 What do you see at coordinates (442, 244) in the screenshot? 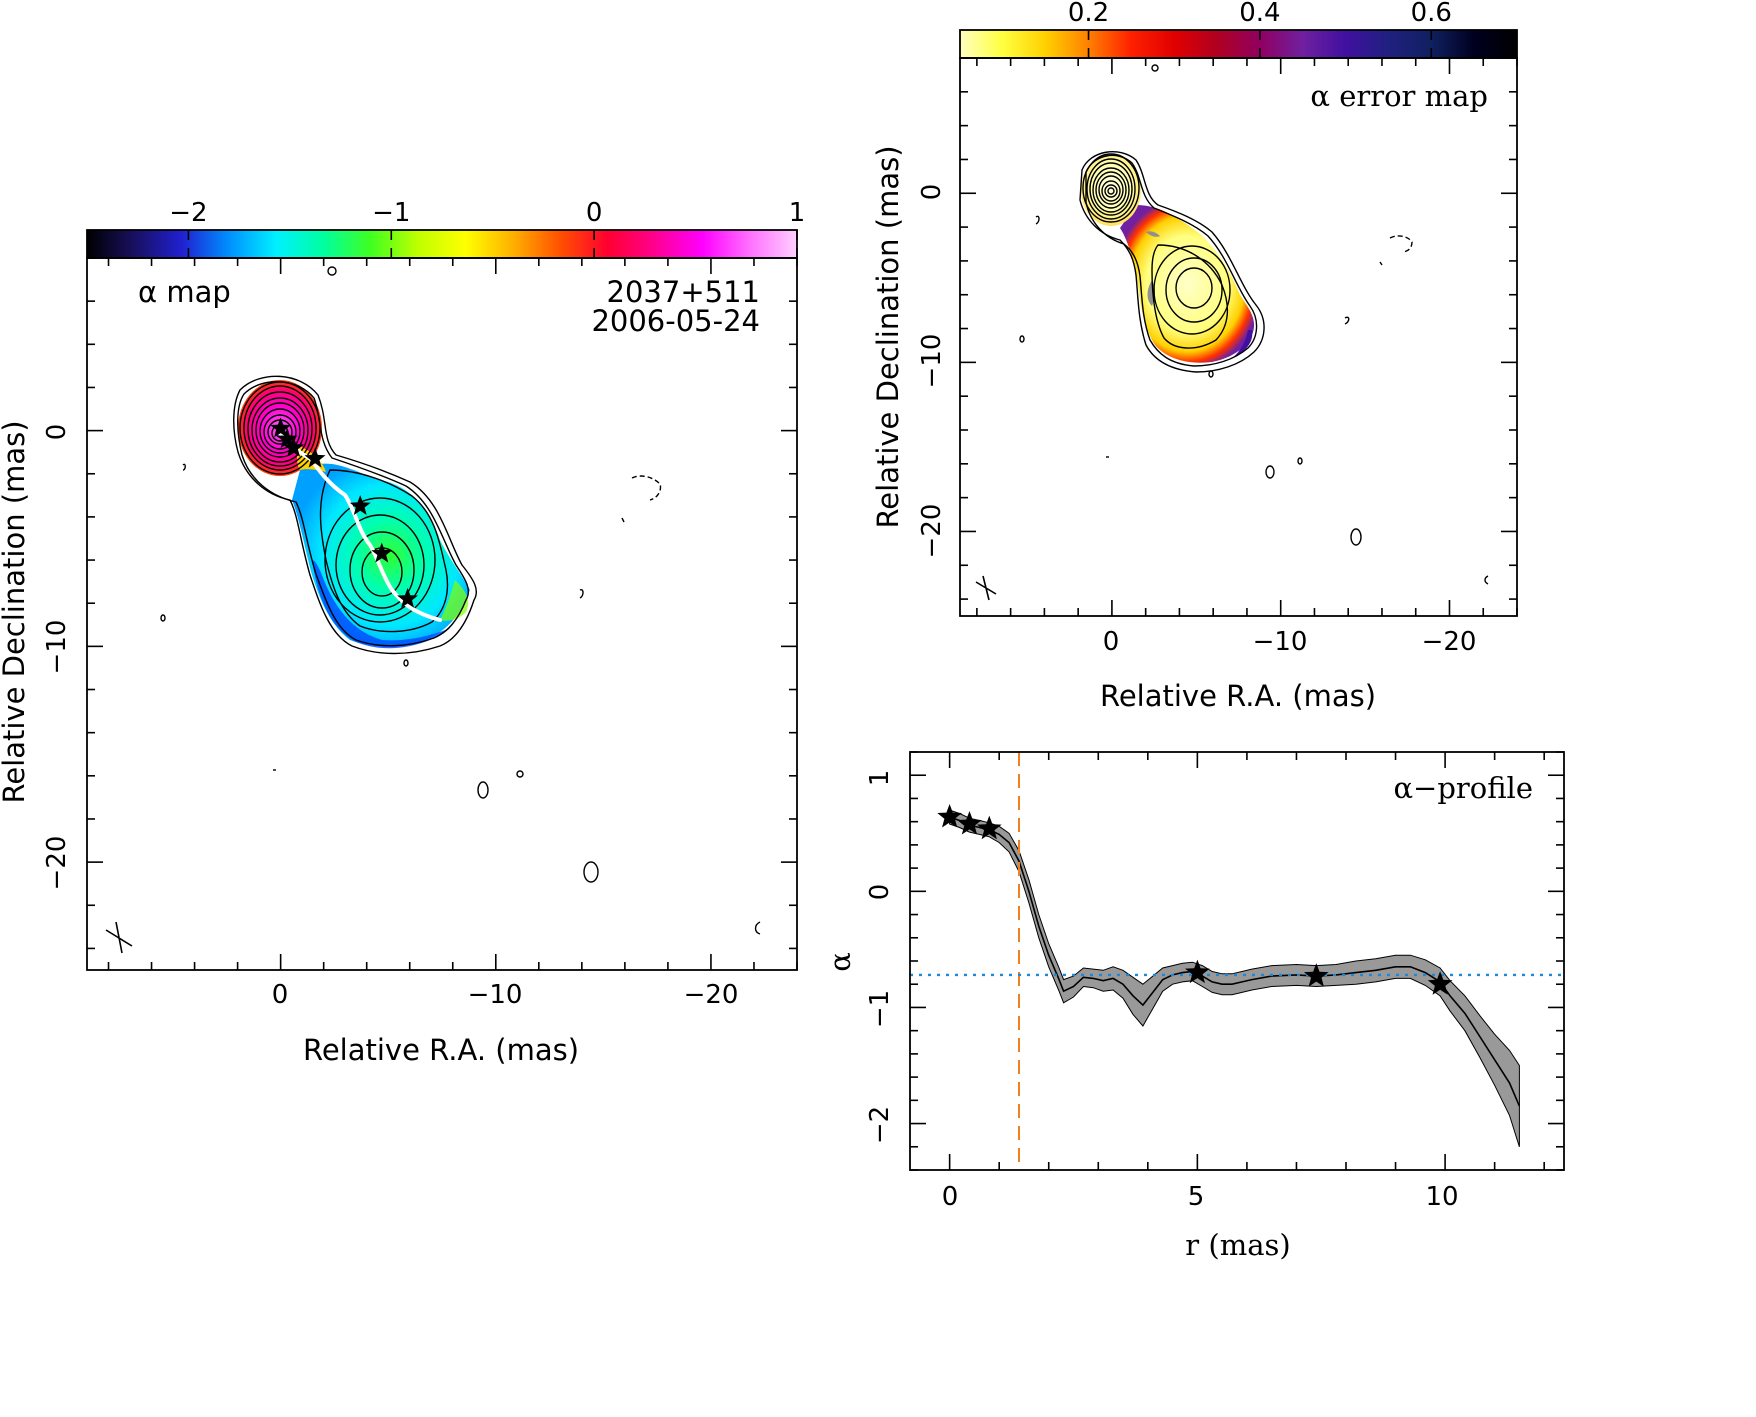
I see `alpha-colorbar` at bounding box center [442, 244].